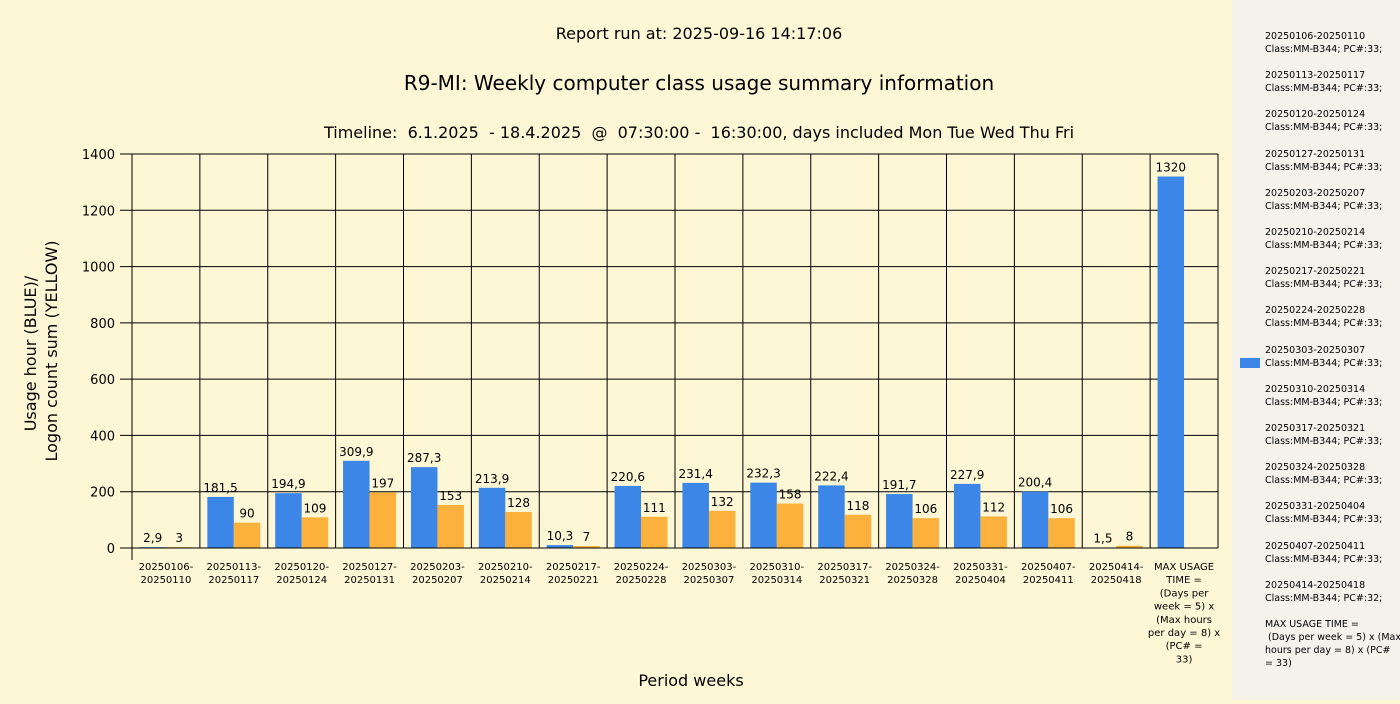 The width and height of the screenshot is (1400, 704). I want to click on data-label-usage: 220,6, so click(628, 477).